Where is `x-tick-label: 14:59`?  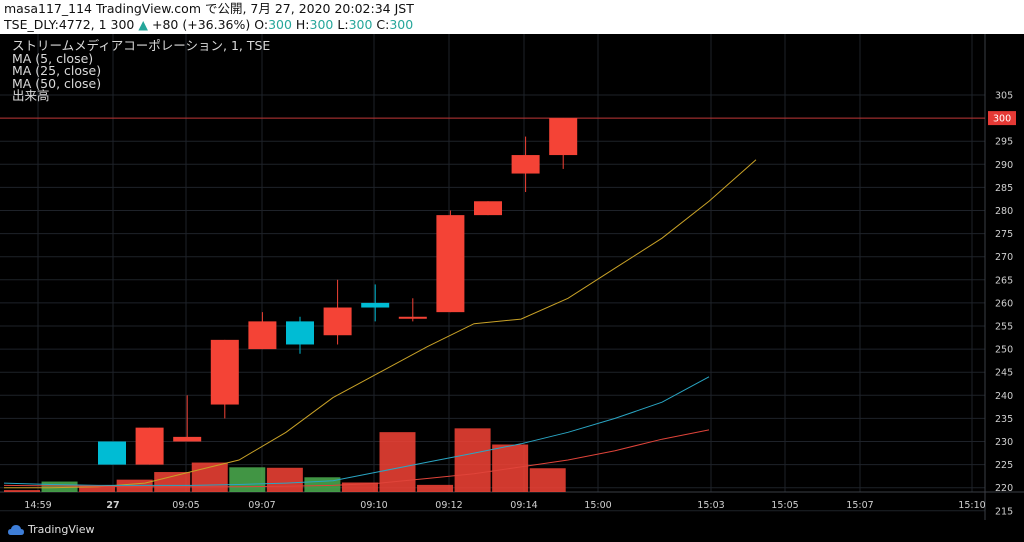
x-tick-label: 14:59 is located at coordinates (37, 505).